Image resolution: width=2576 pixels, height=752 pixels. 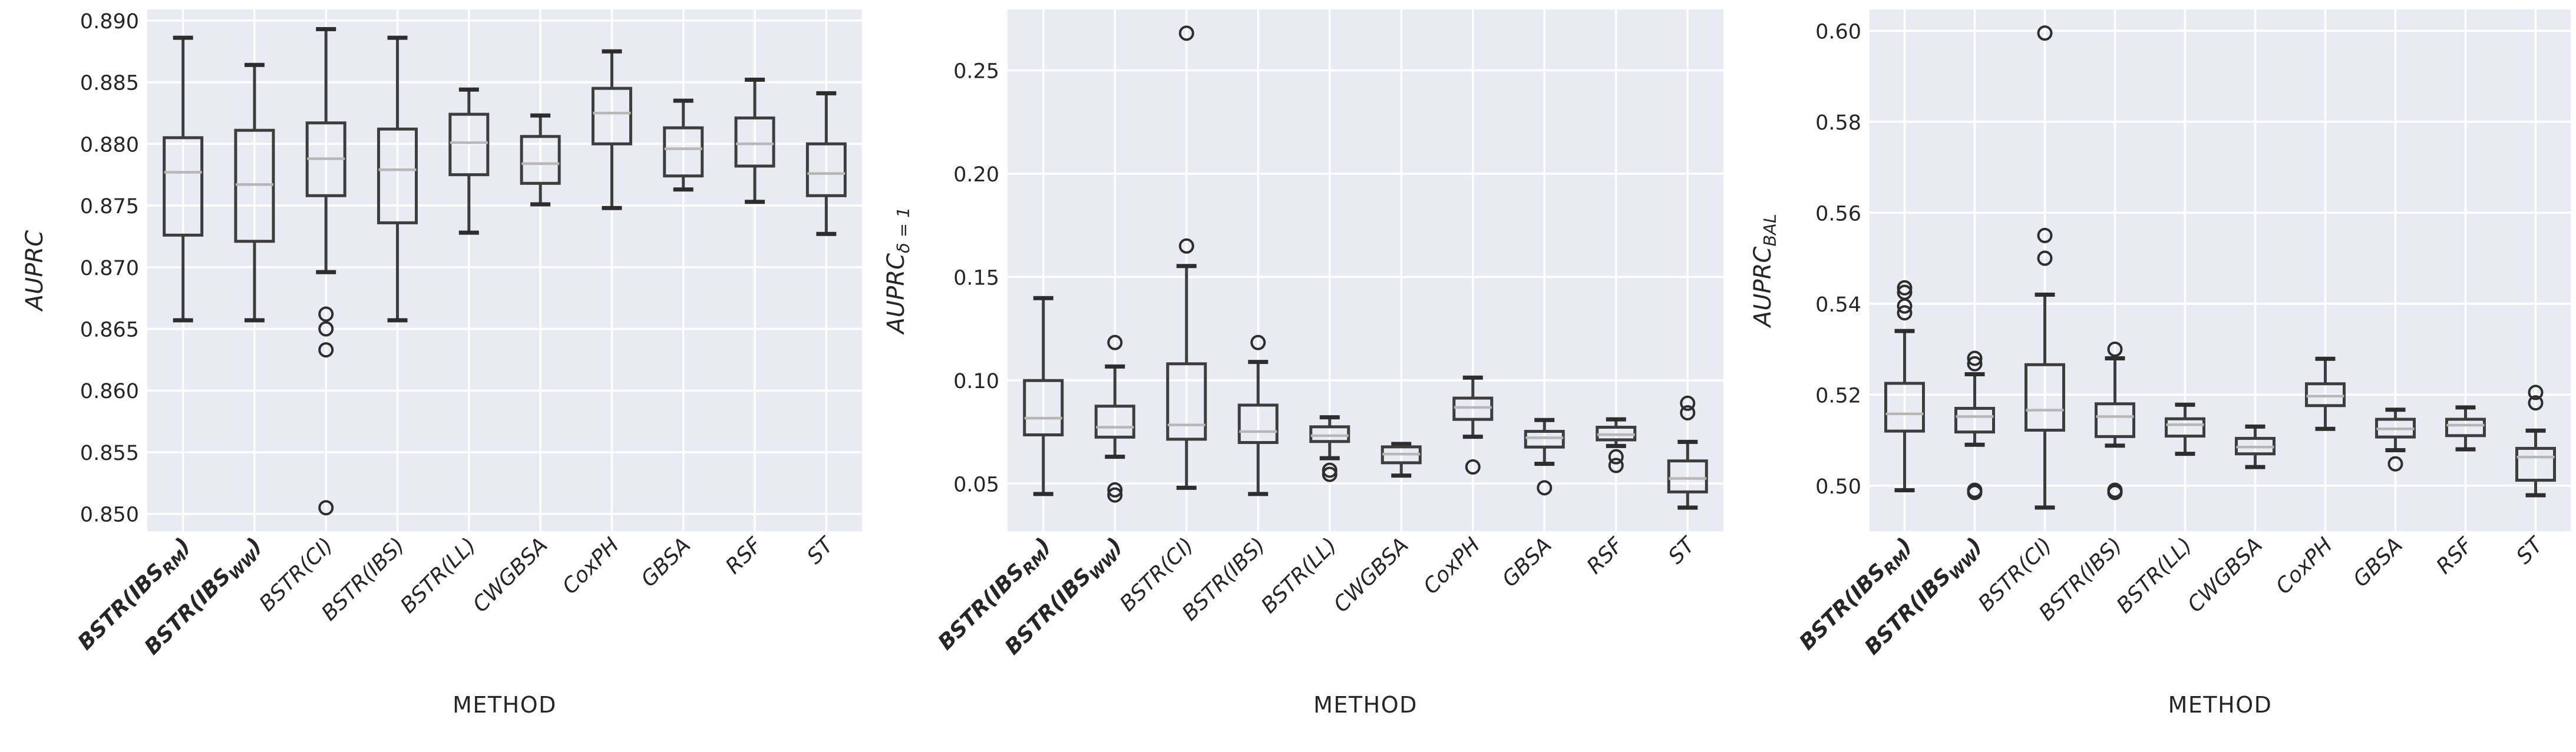 I want to click on y-tick-label: 0.885, so click(x=110, y=83).